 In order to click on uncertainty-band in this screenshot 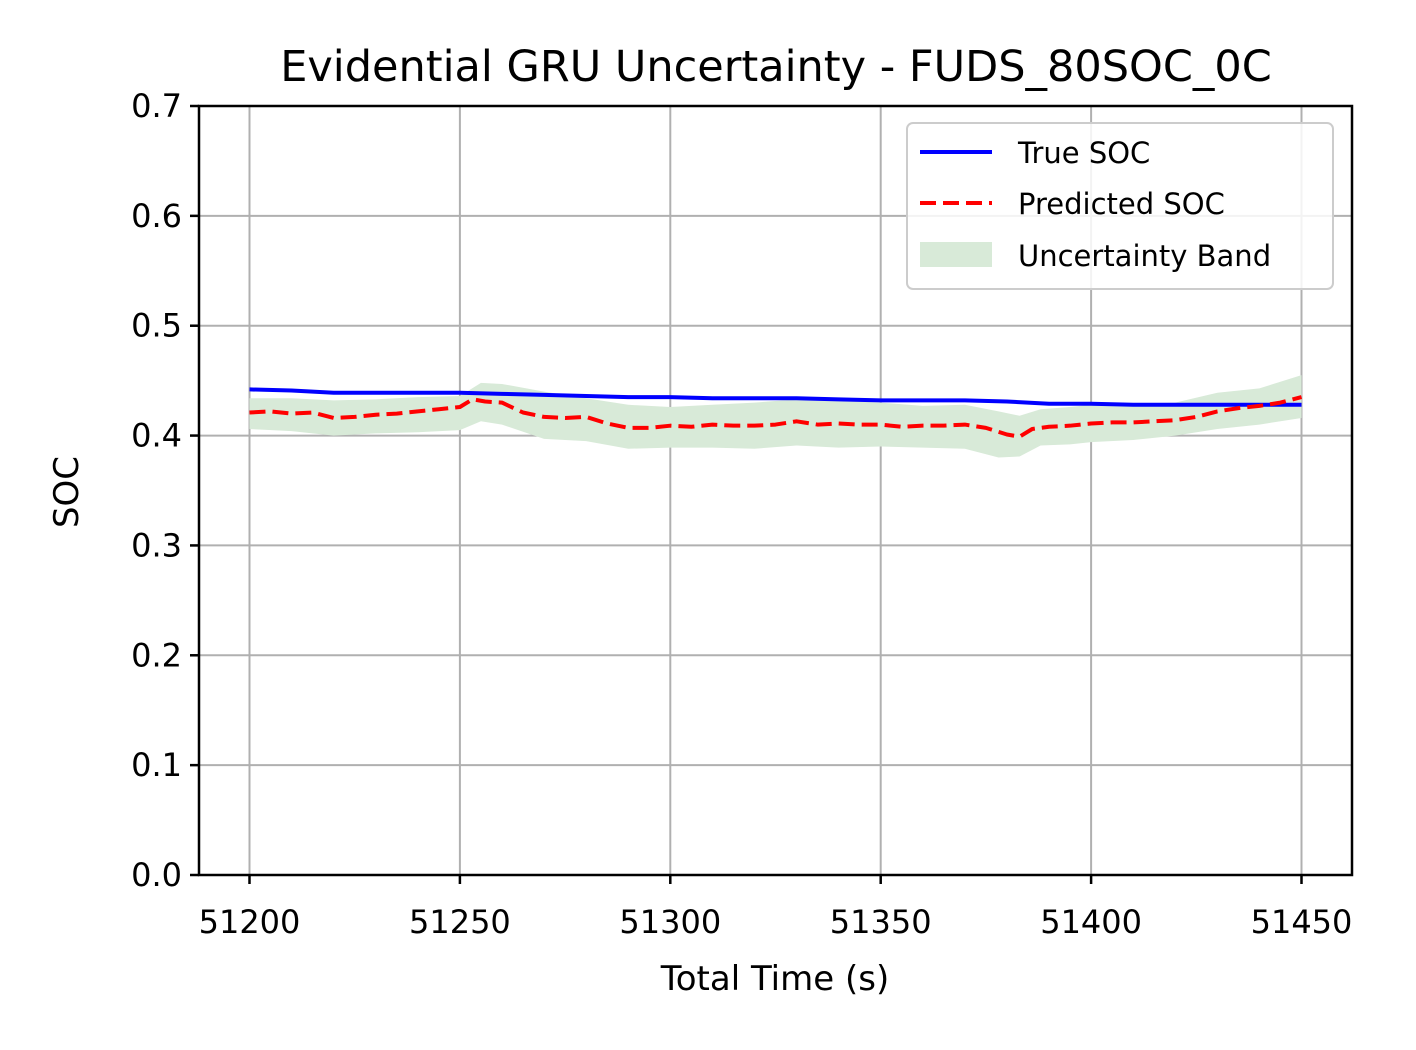, I will do `click(775, 416)`.